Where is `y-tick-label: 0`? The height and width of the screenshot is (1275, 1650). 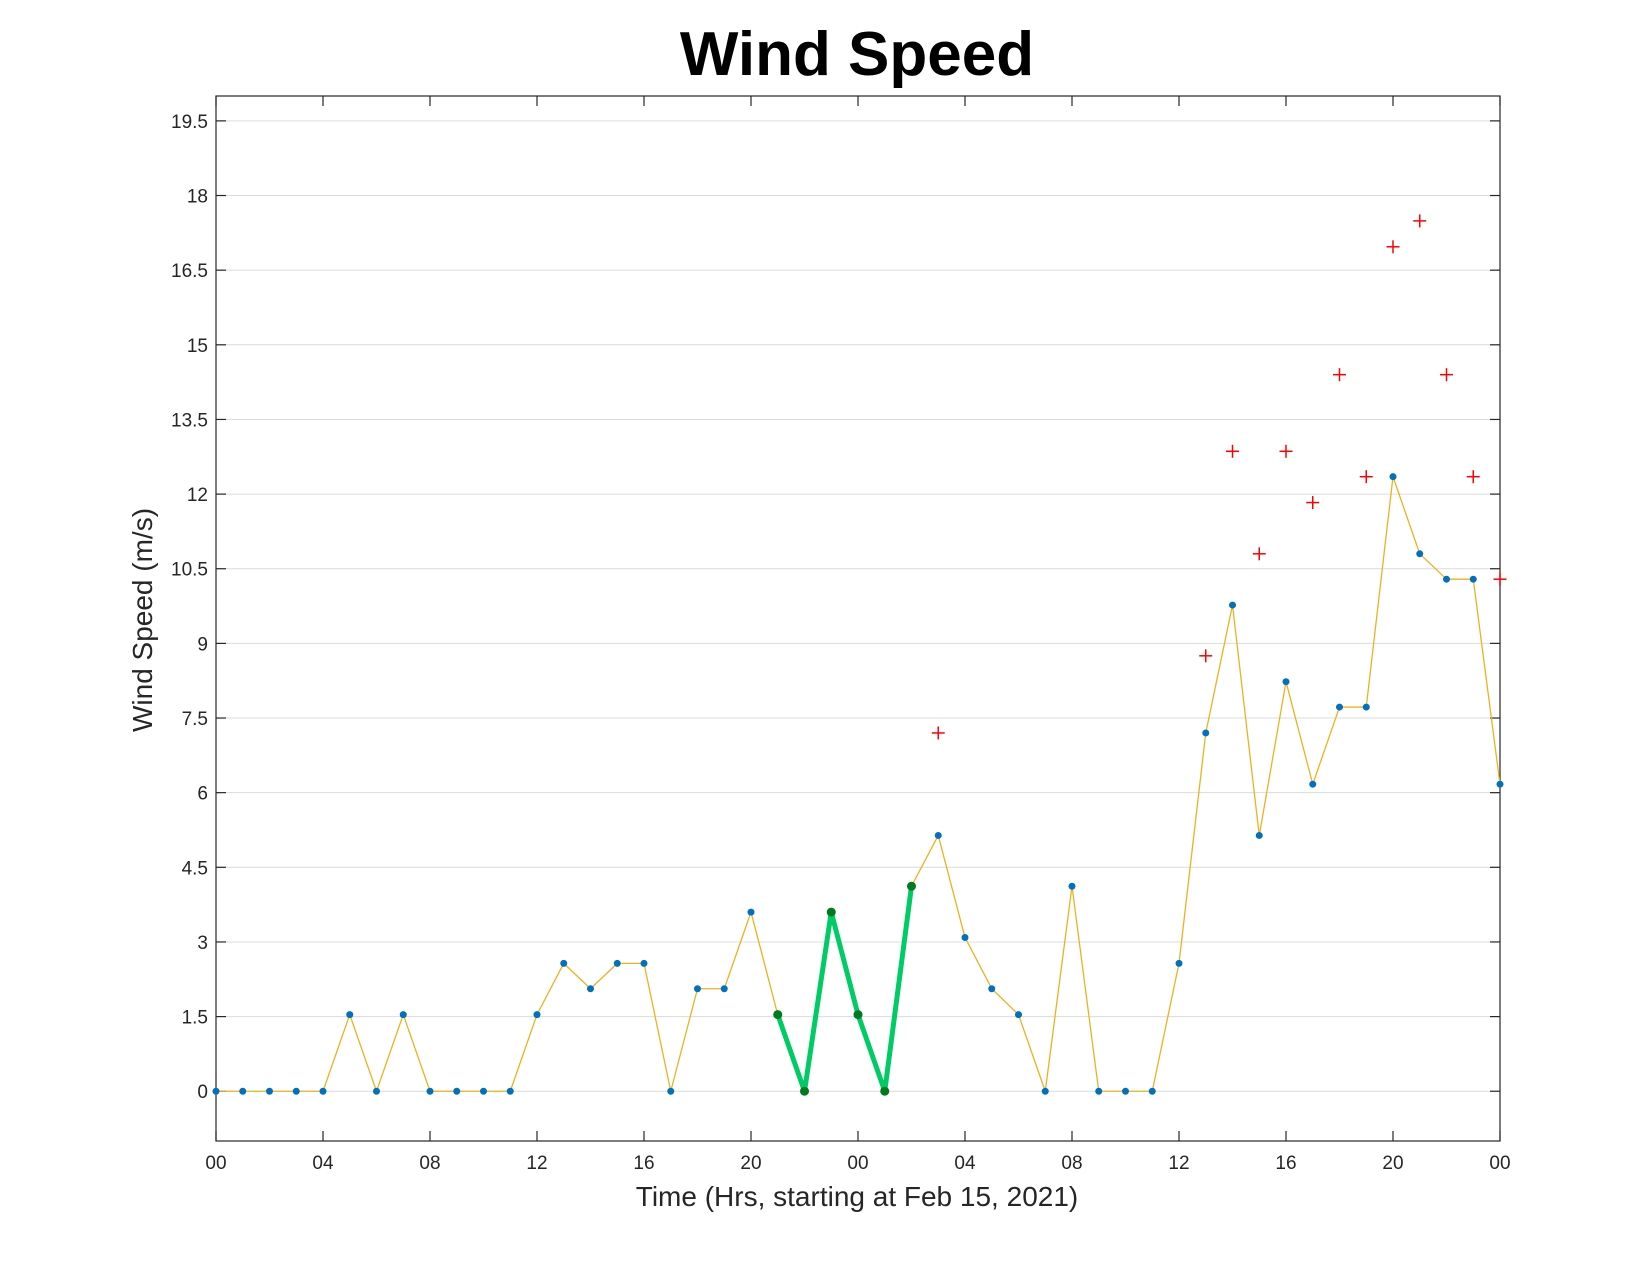 y-tick-label: 0 is located at coordinates (202, 1092).